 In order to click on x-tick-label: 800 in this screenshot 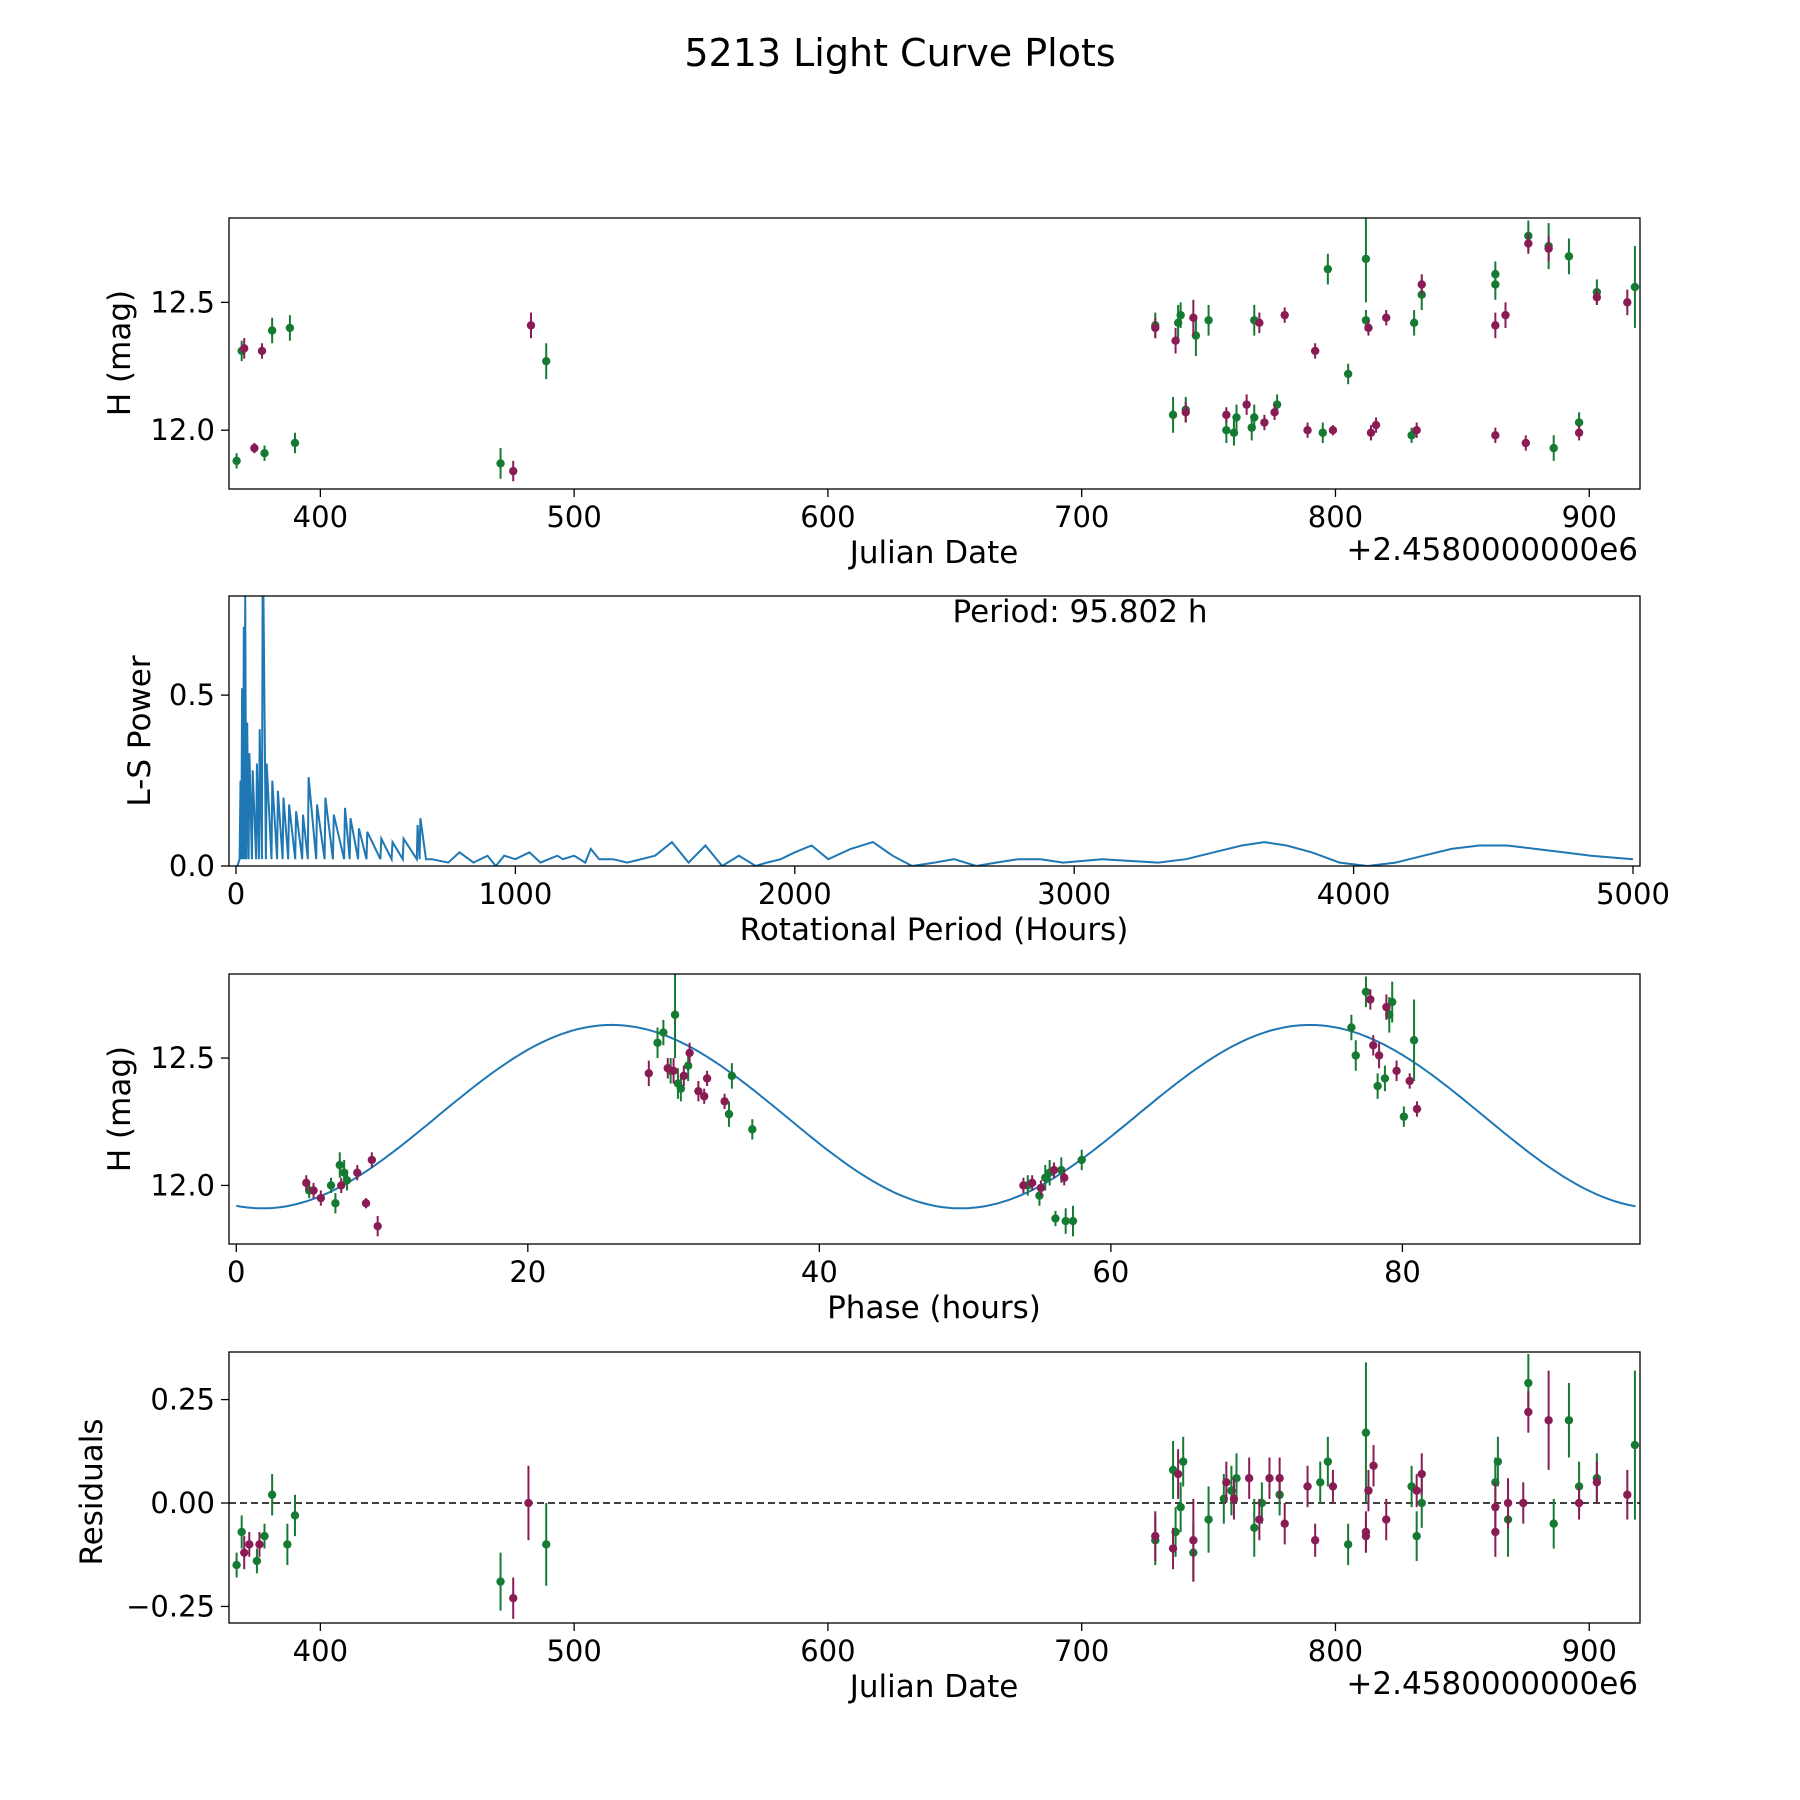, I will do `click(1335, 1651)`.